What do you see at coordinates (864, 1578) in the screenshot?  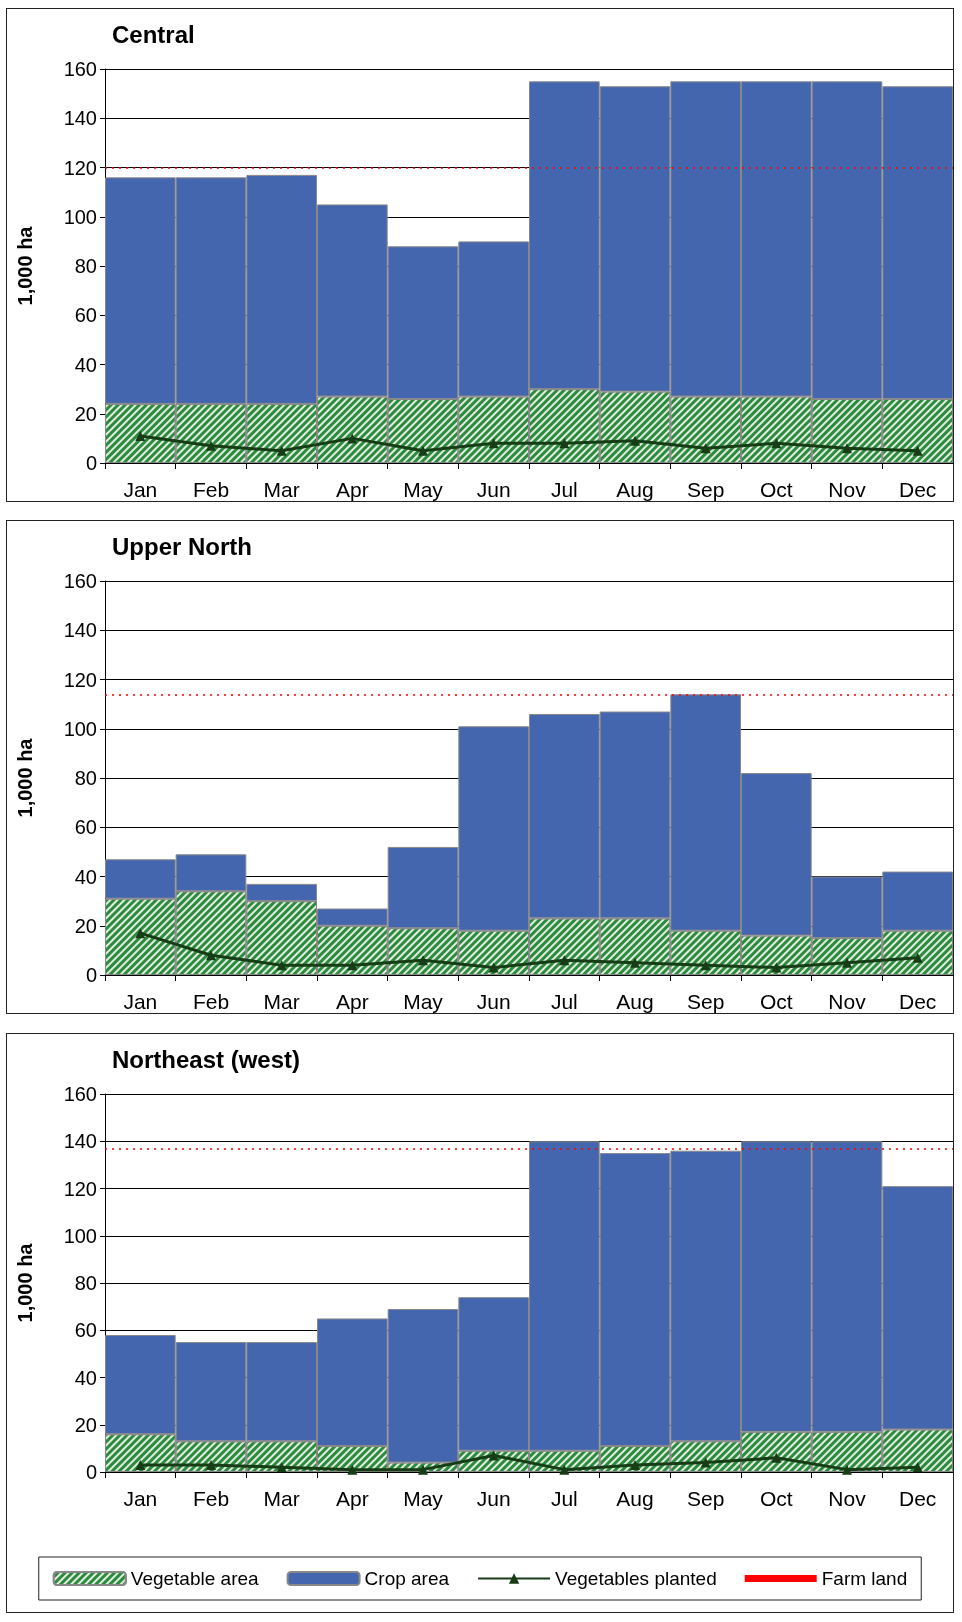 I see `legend-label: Farm land` at bounding box center [864, 1578].